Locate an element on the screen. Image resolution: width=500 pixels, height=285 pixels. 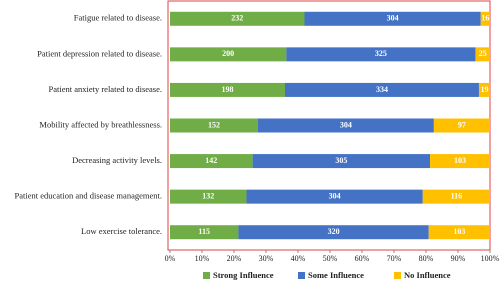
value-label: 152 is located at coordinates (214, 124).